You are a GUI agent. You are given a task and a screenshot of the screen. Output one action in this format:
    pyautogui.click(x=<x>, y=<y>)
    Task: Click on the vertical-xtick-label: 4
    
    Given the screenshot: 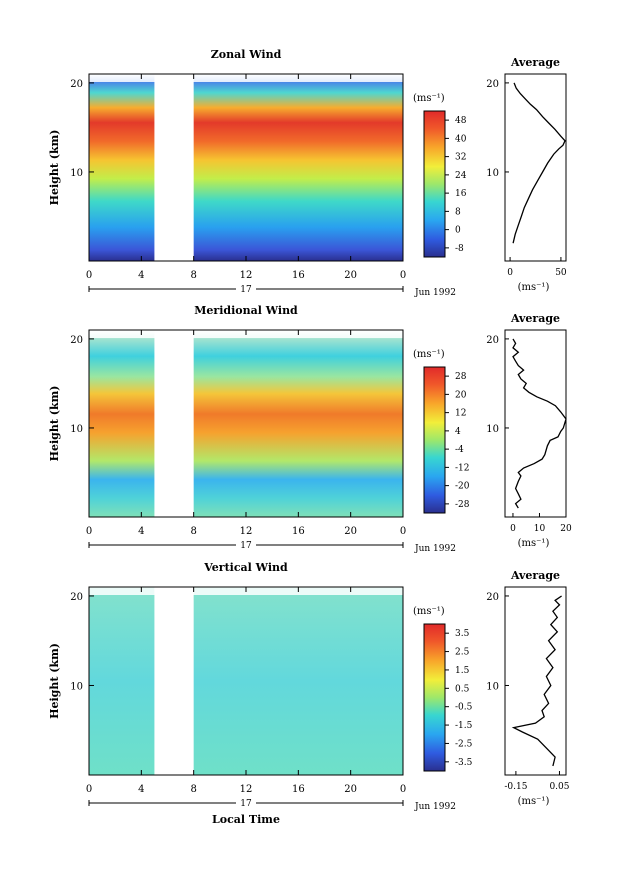 What is the action you would take?
    pyautogui.click(x=141, y=789)
    